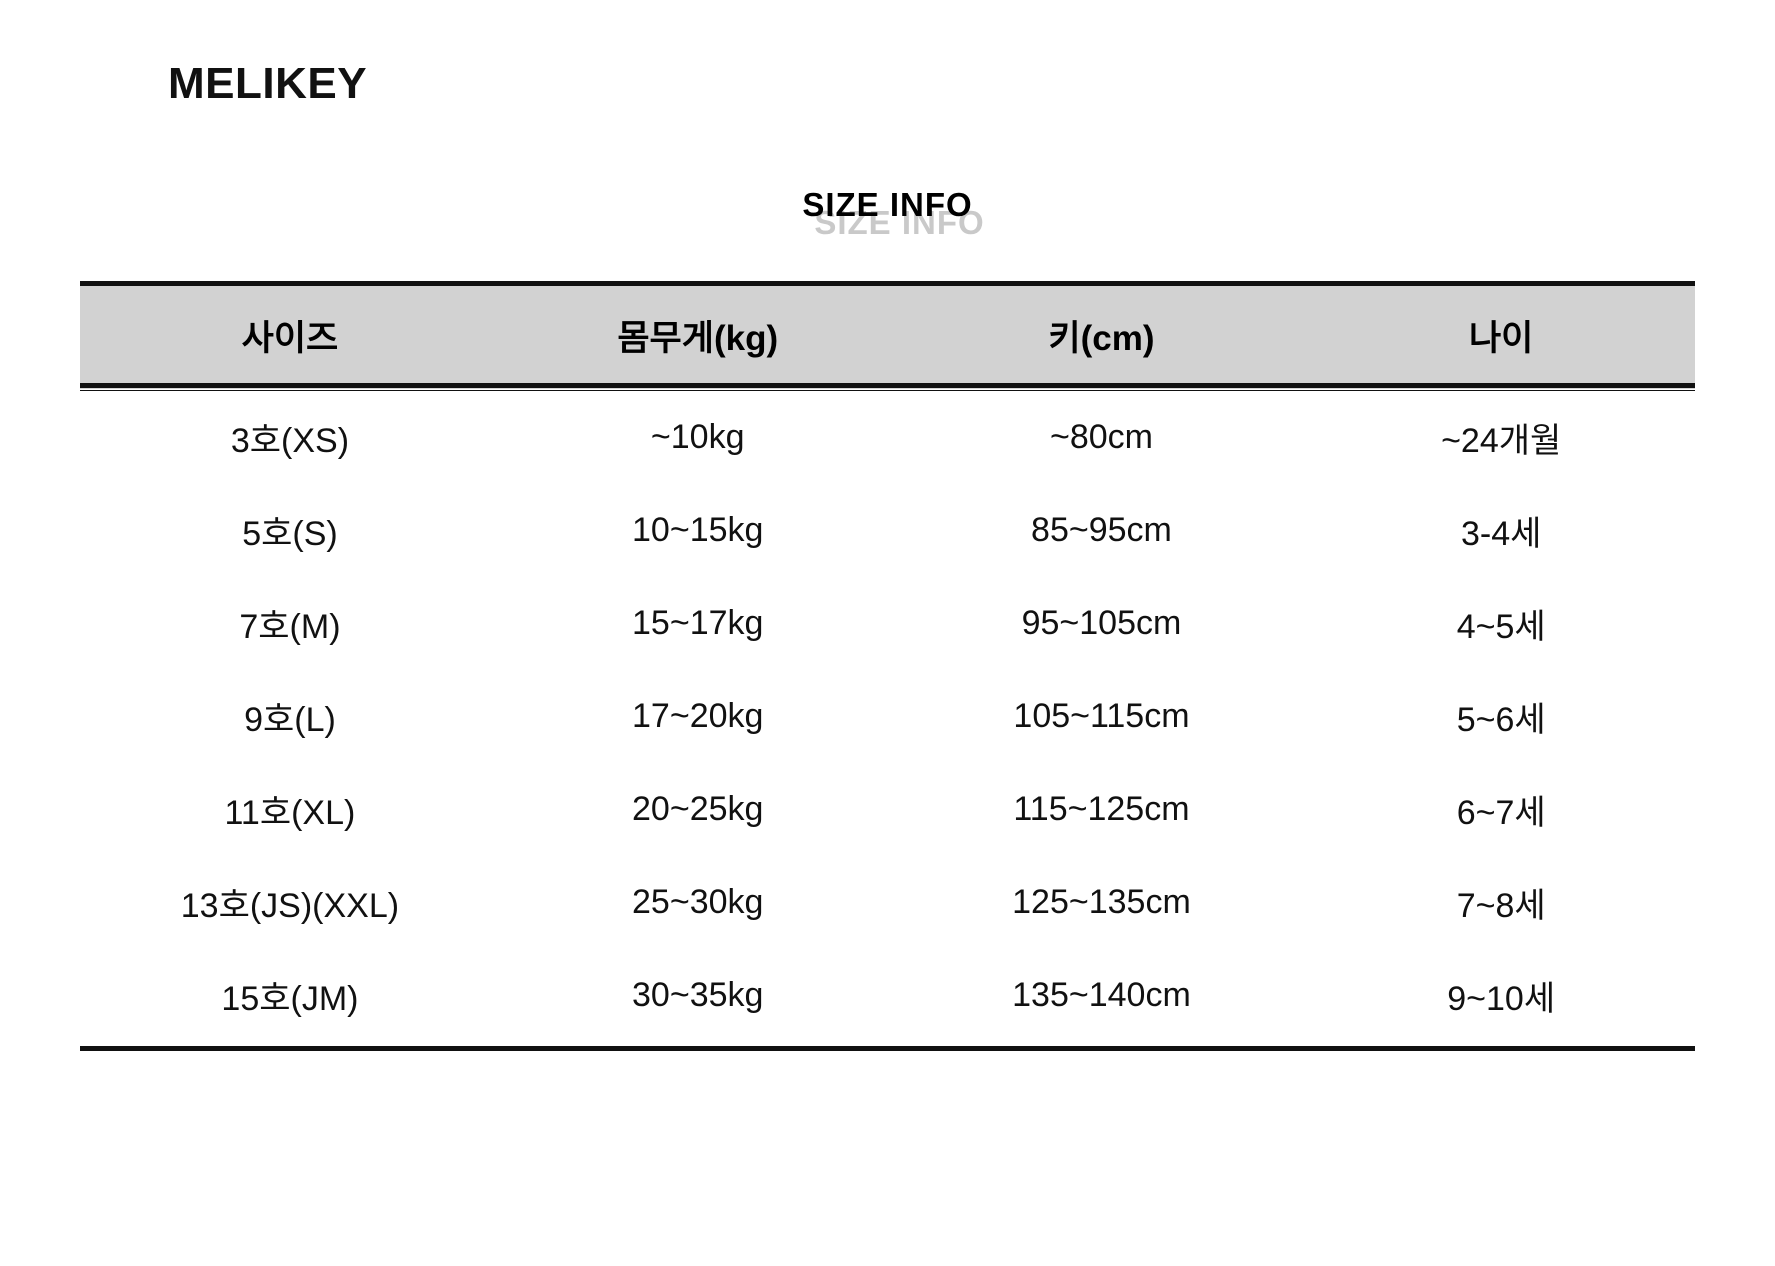  What do you see at coordinates (1501, 813) in the screenshot?
I see `cell-age: 6~7세` at bounding box center [1501, 813].